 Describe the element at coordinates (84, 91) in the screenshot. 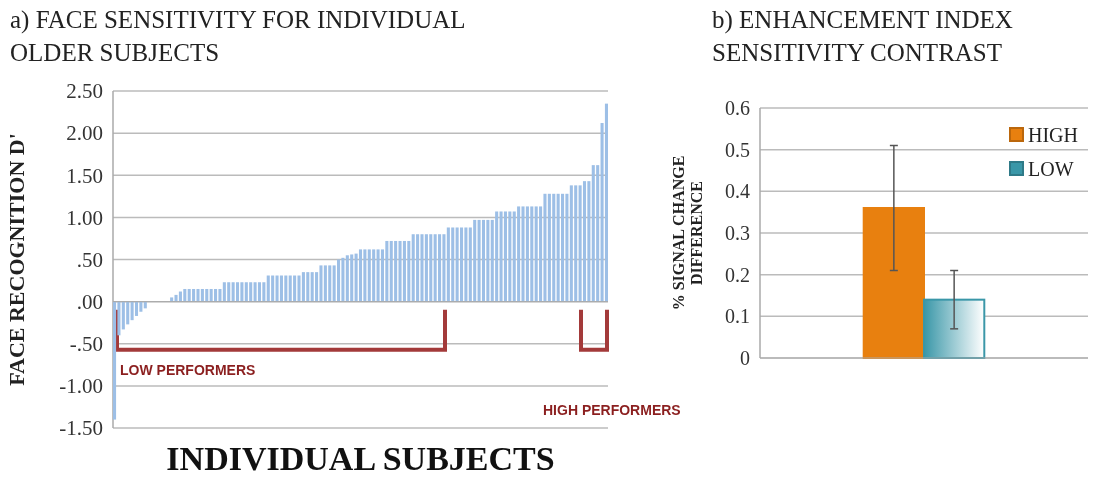

I see `y-tick-label: 2.50` at that location.